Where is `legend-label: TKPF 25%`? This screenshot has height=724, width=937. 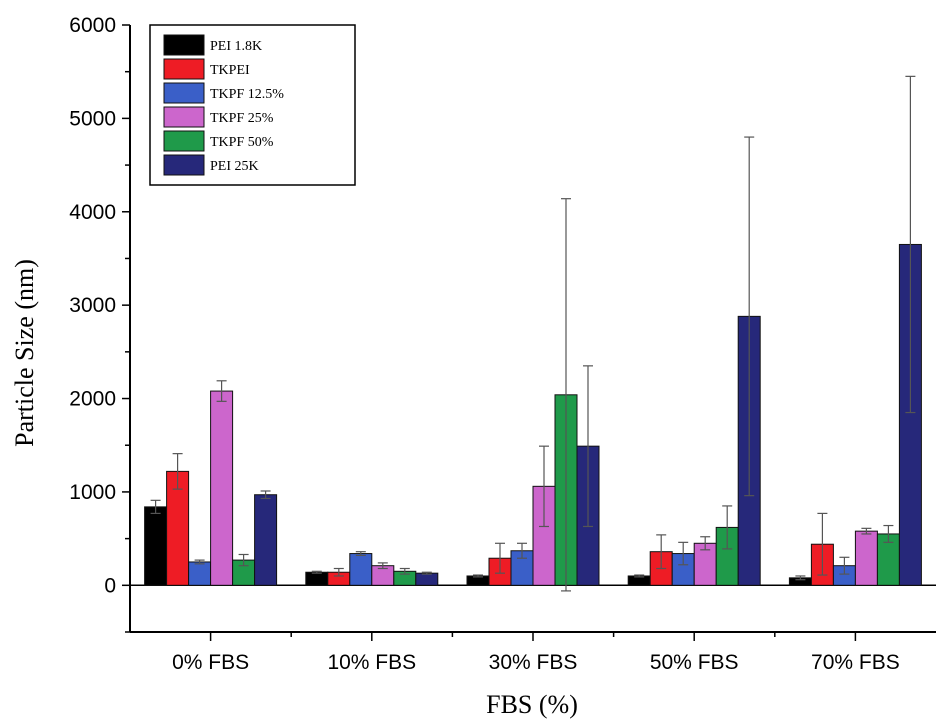
legend-label: TKPF 25% is located at coordinates (242, 118).